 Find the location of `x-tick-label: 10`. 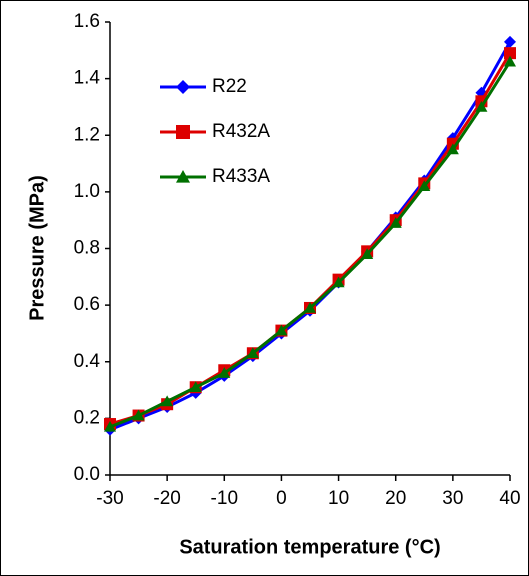

x-tick-label: 10 is located at coordinates (338, 498).